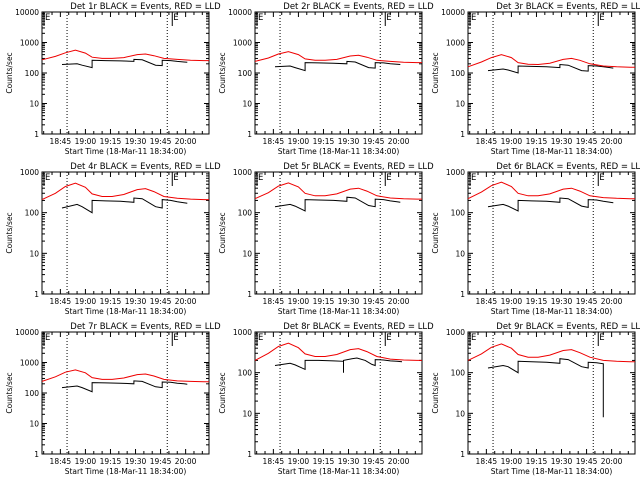  What do you see at coordinates (568, 7) in the screenshot?
I see `panel-title: Det 3r BLACK = Events, RED = LLD` at bounding box center [568, 7].